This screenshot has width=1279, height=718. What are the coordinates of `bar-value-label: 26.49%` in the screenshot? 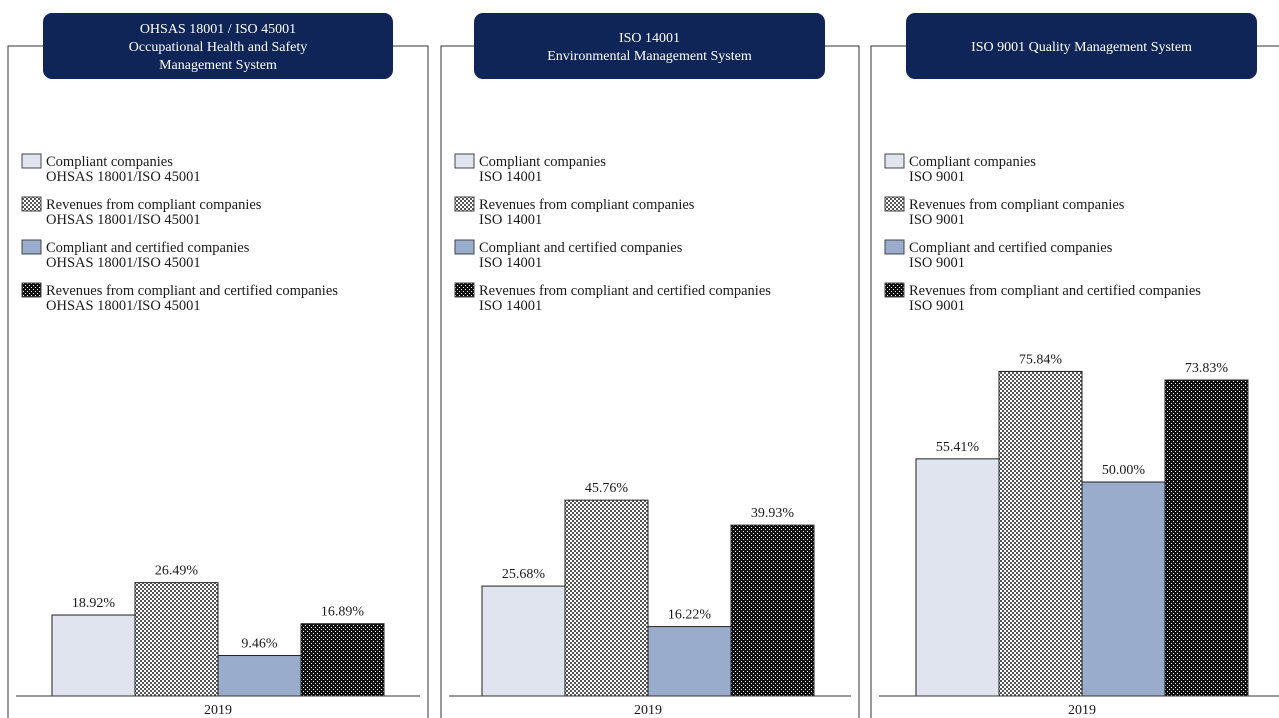 It's located at (177, 571).